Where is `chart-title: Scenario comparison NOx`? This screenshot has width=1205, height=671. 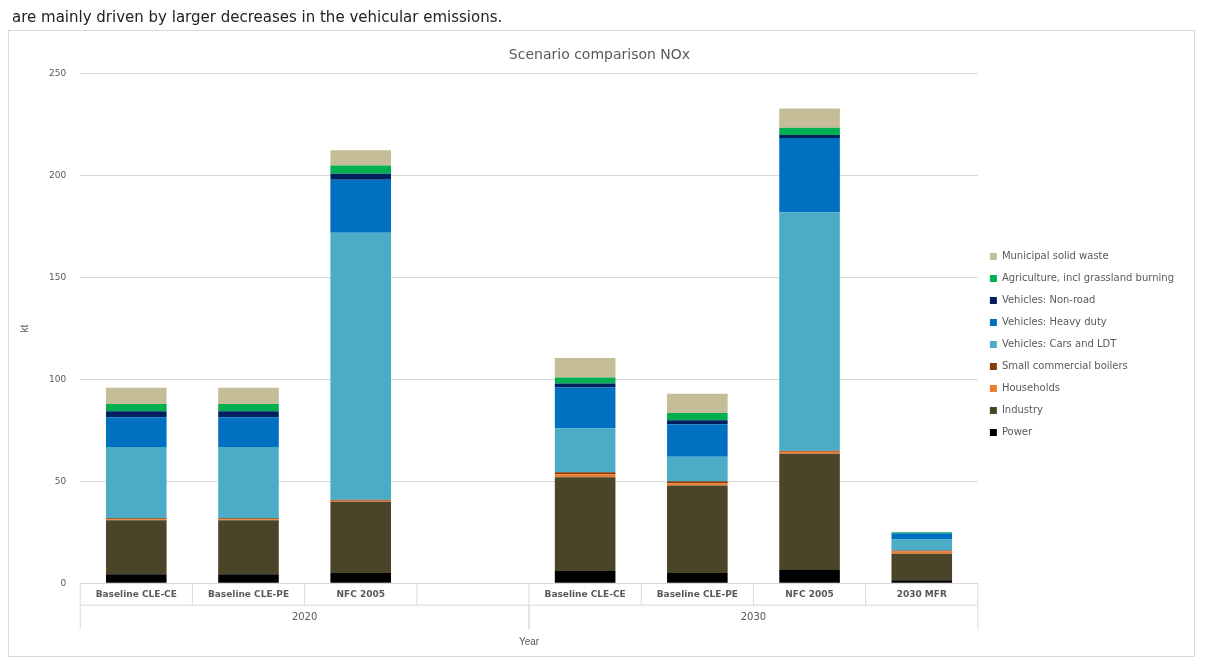
chart-title: Scenario comparison NOx is located at coordinates (599, 54).